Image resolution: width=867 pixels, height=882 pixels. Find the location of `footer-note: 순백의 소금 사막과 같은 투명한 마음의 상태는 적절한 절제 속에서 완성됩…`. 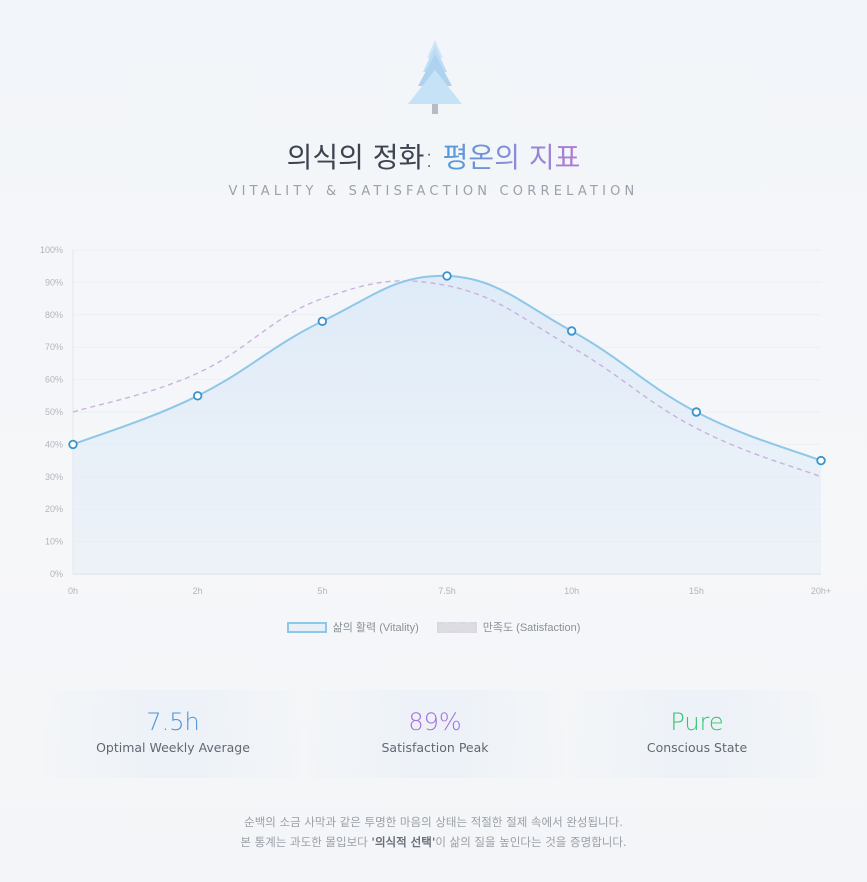

footer-note: 순백의 소금 사막과 같은 투명한 마음의 상태는 적절한 절제 속에서 완성됩… is located at coordinates (433, 832).